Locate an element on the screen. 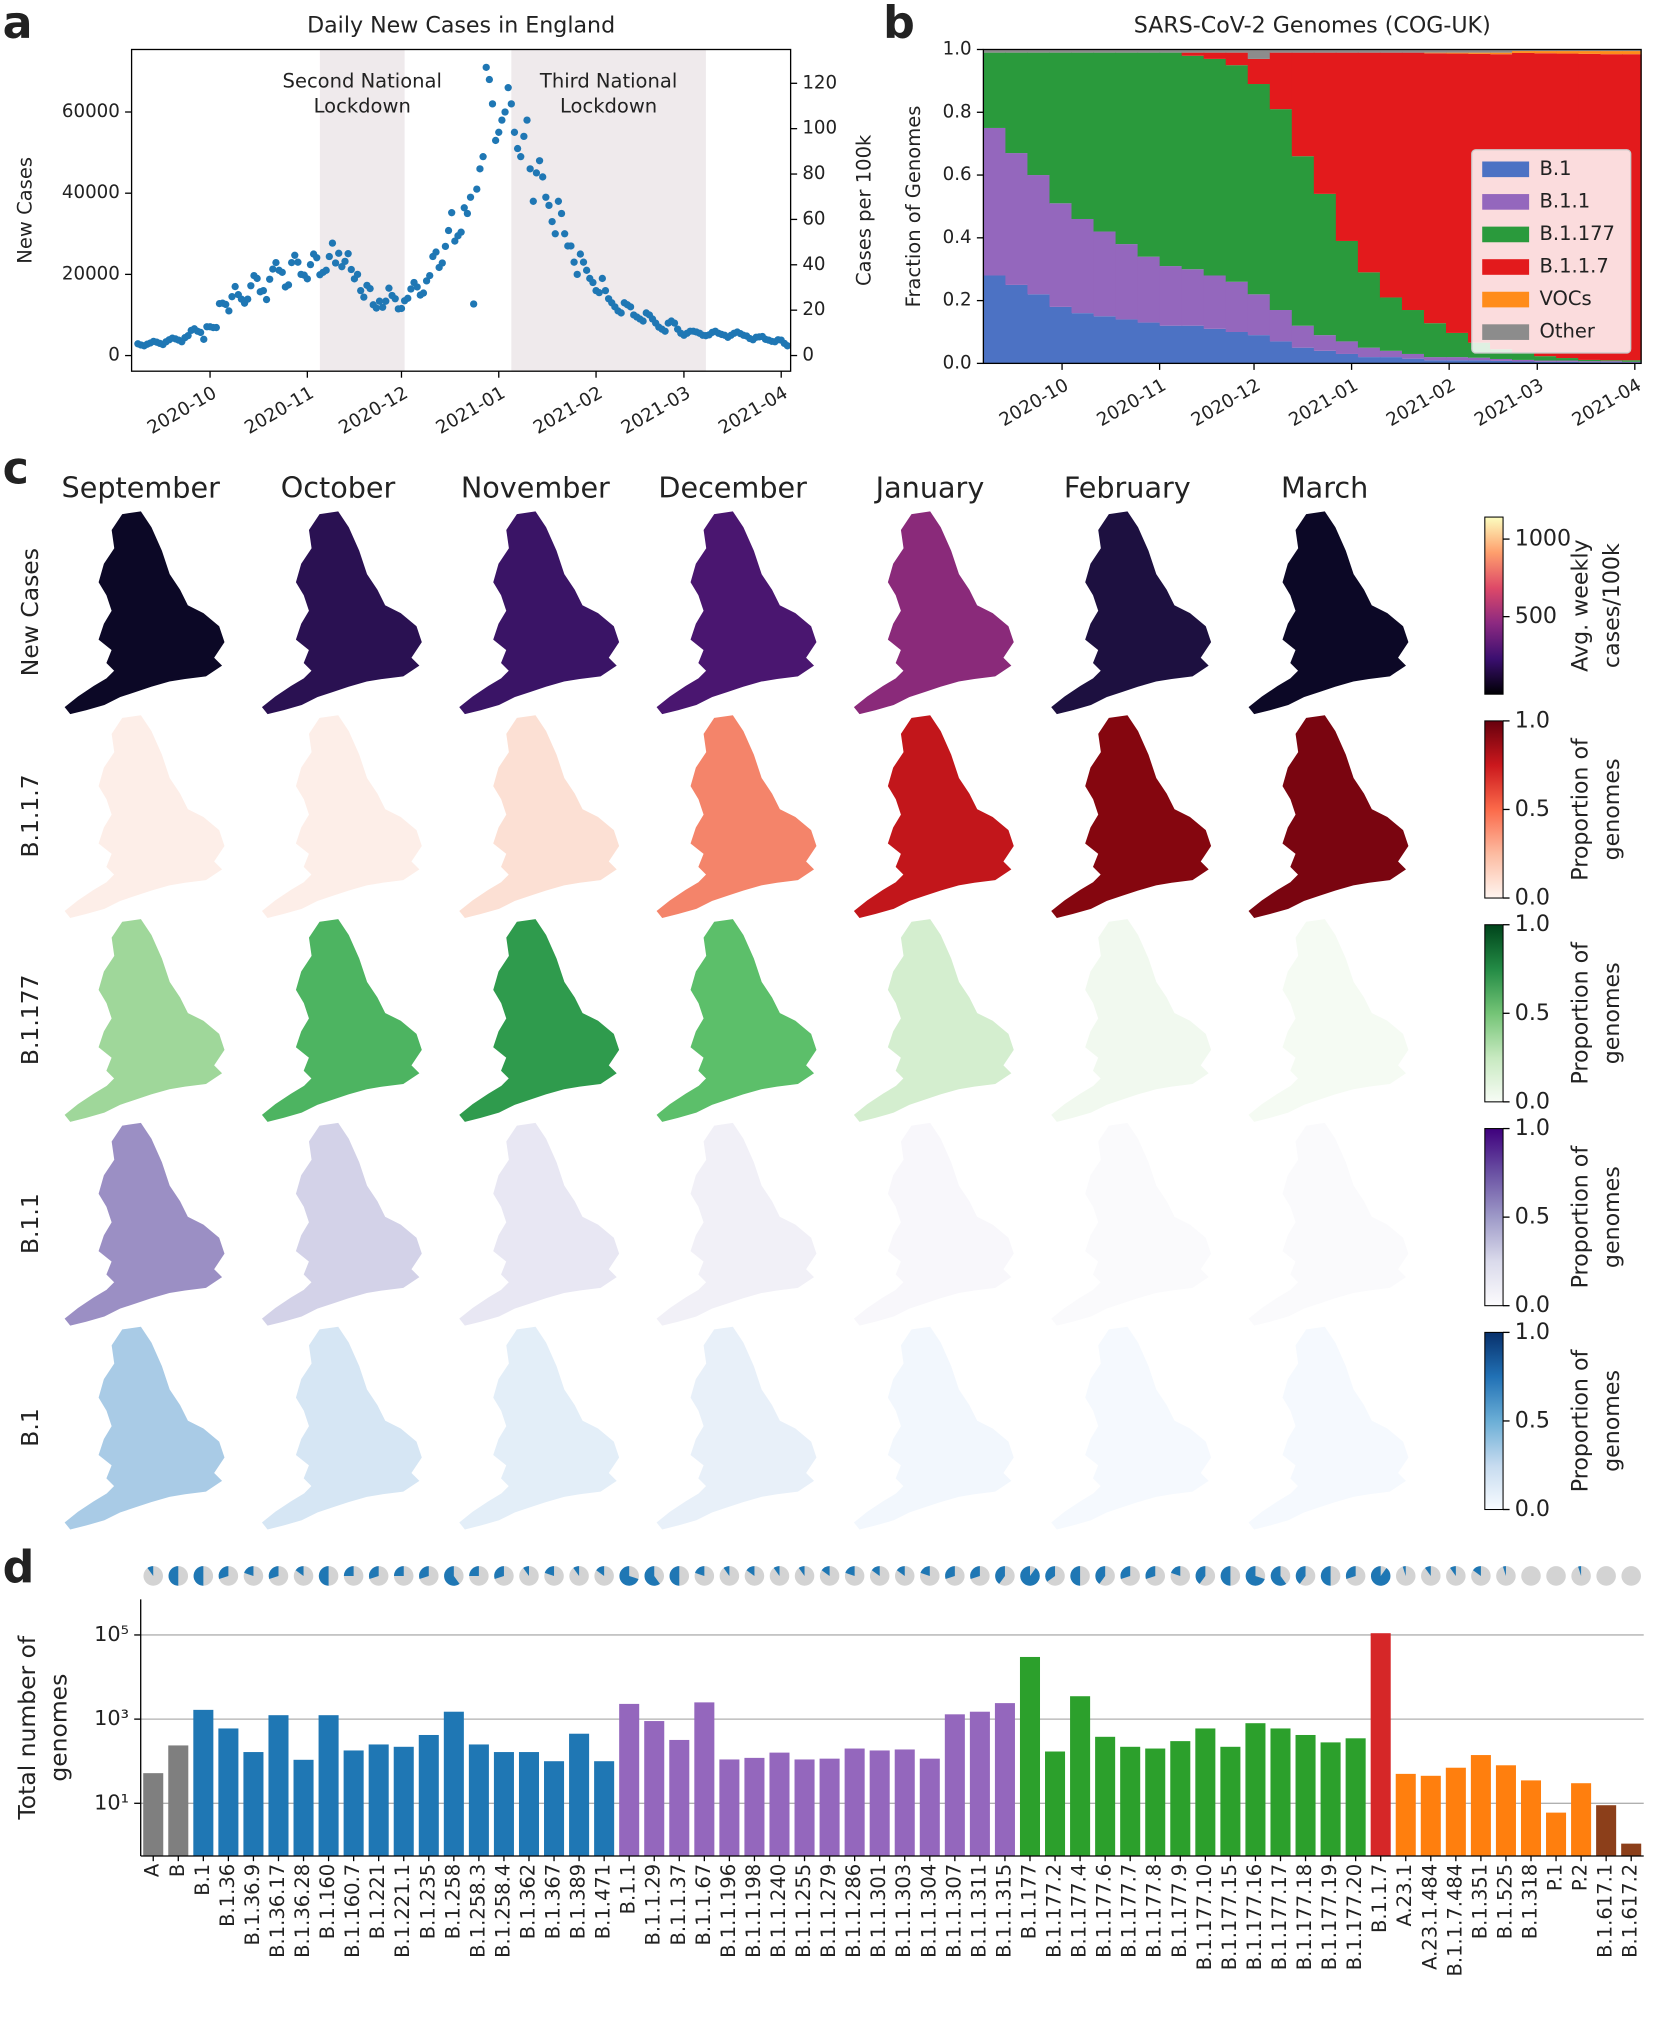  colorbar-tick-label: 0.0 is located at coordinates (1532, 1305).